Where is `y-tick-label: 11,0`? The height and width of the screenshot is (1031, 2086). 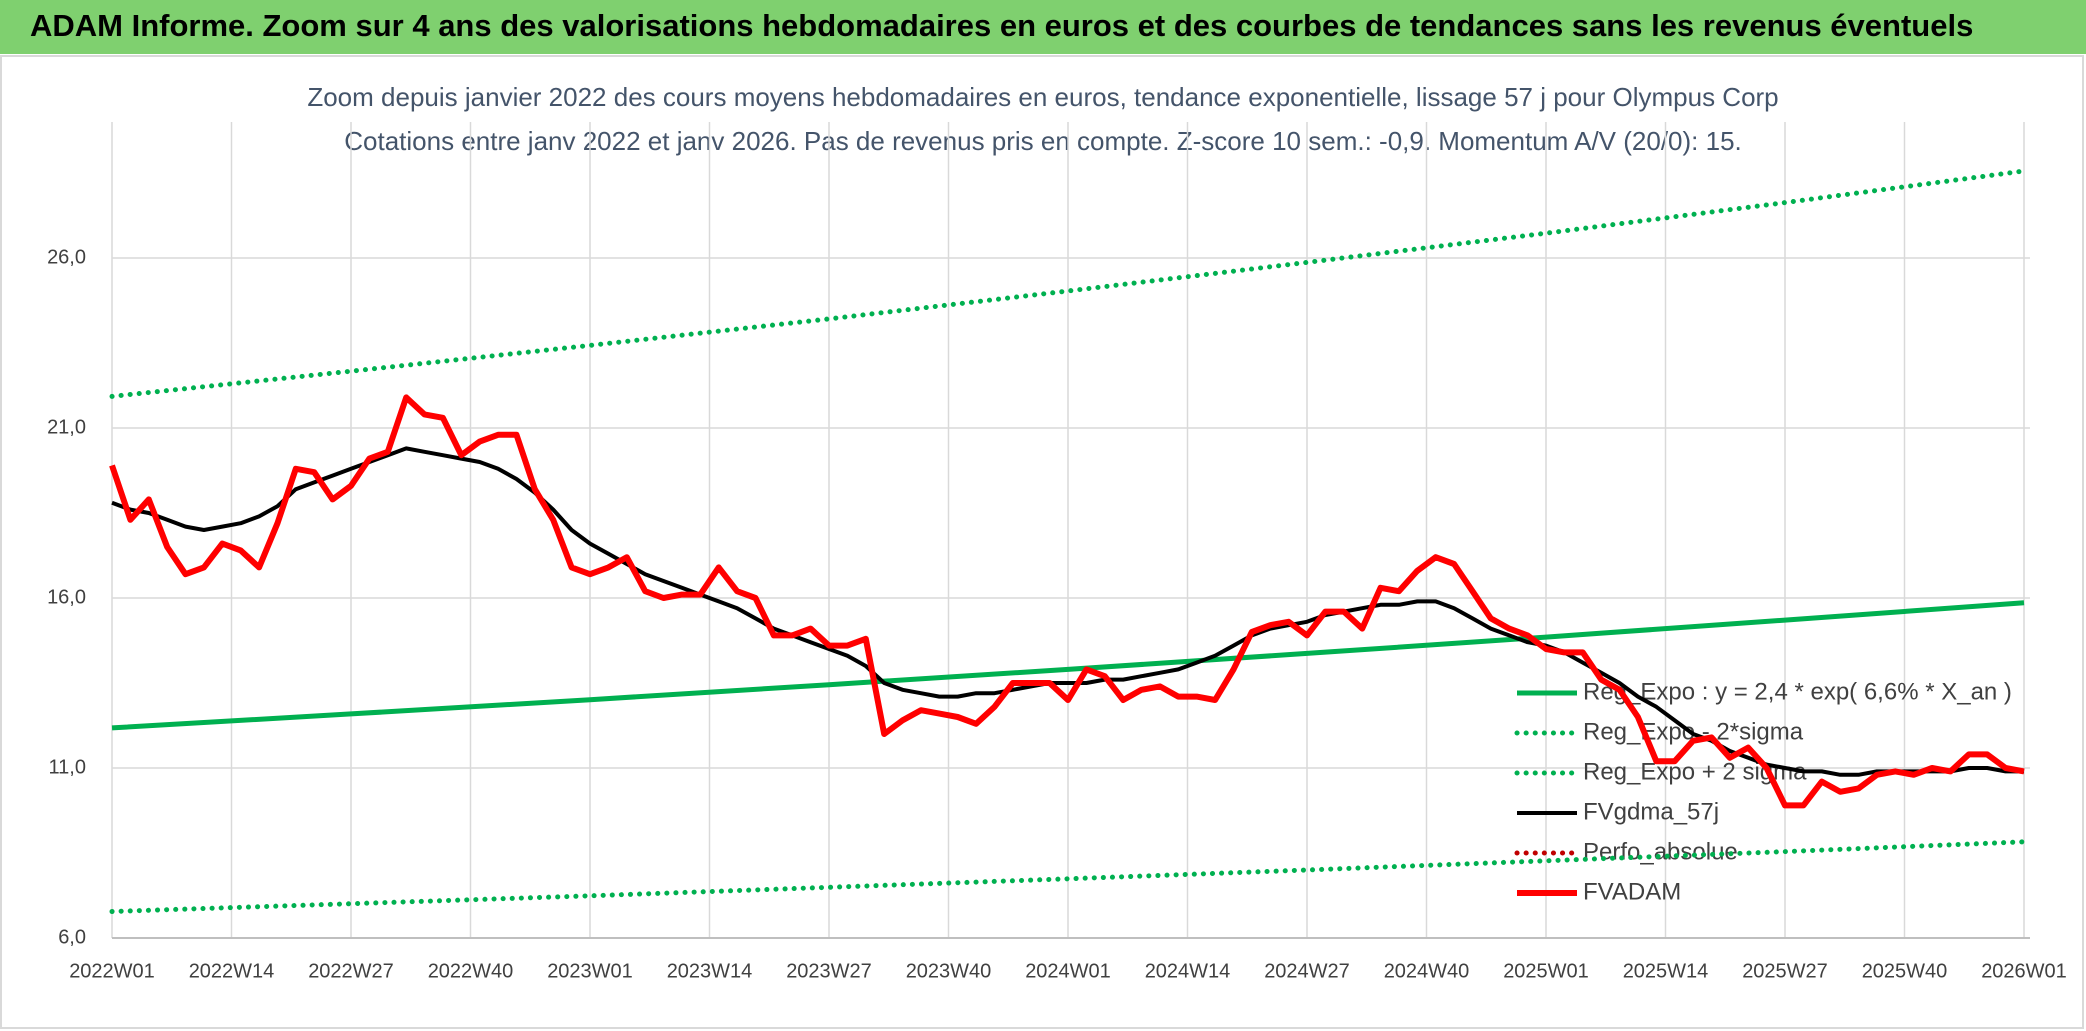
y-tick-label: 11,0 is located at coordinates (67, 767).